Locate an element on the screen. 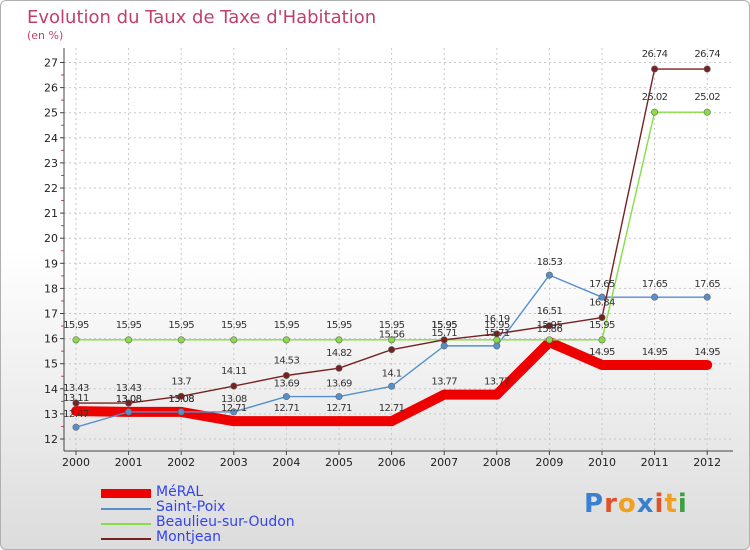 The image size is (750, 550). y-tick-label: 16 is located at coordinates (51, 339).